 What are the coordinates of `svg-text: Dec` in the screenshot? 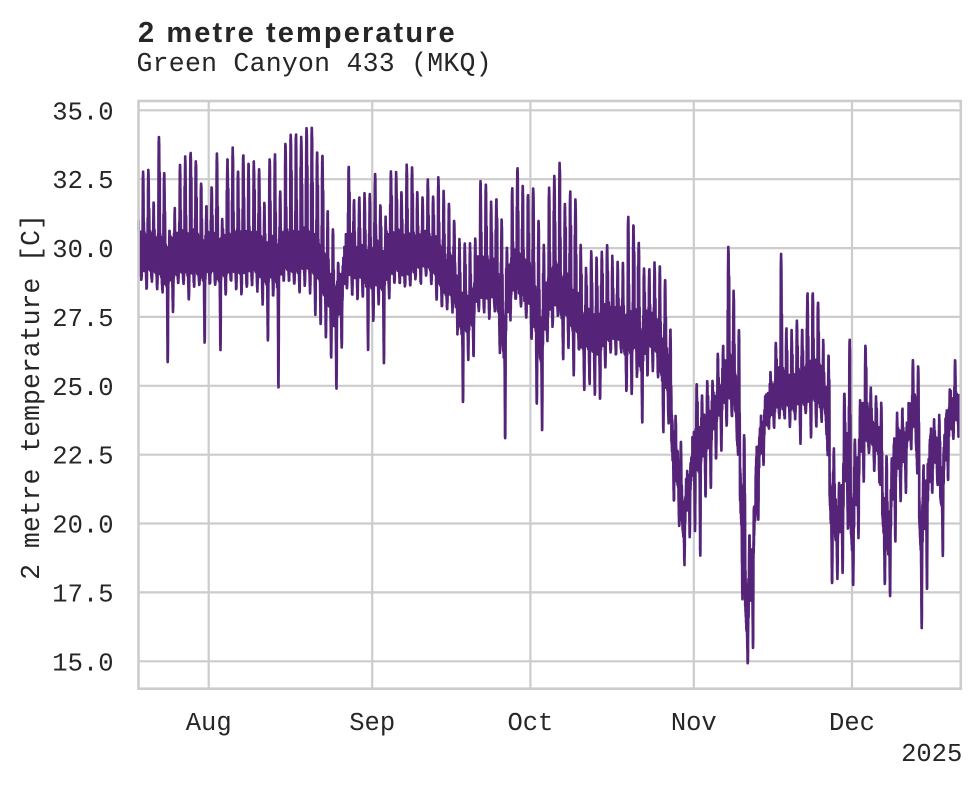 It's located at (852, 723).